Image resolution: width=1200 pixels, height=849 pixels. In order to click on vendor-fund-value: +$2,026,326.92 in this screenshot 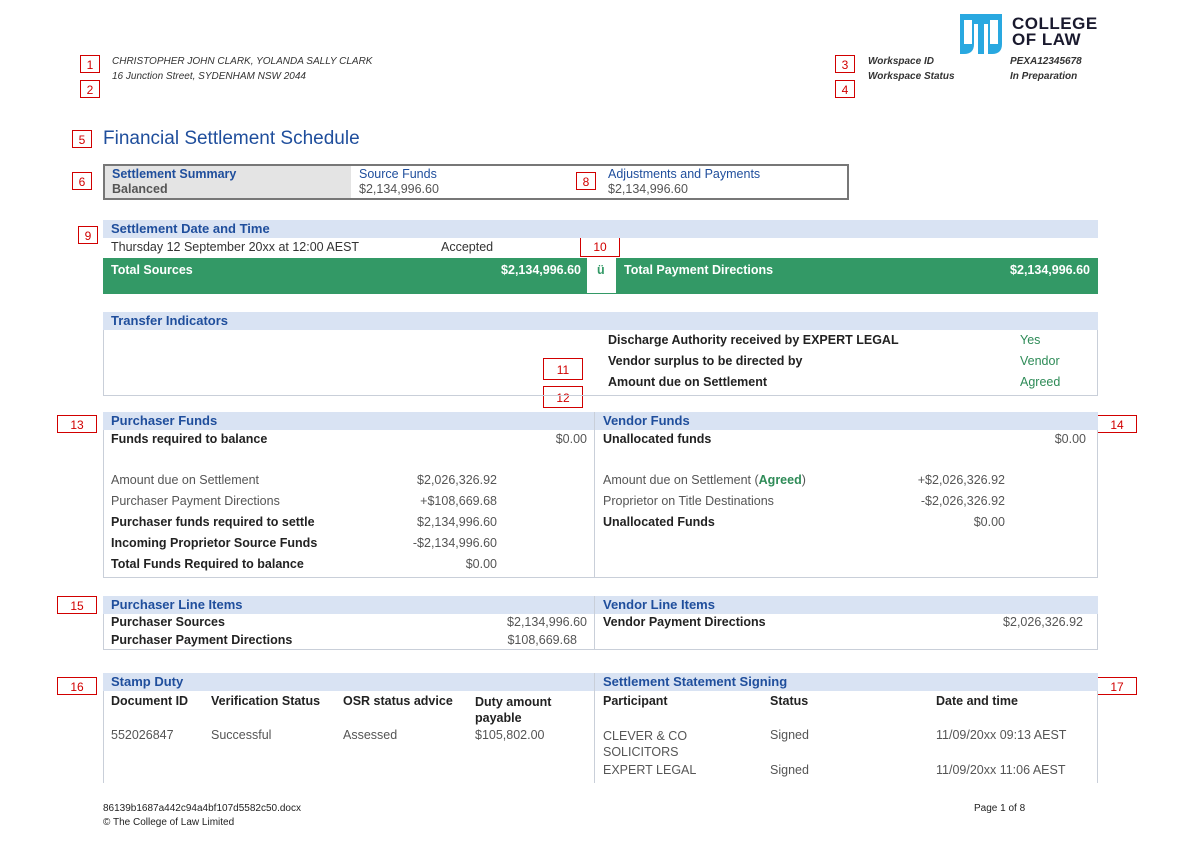, I will do `click(961, 480)`.